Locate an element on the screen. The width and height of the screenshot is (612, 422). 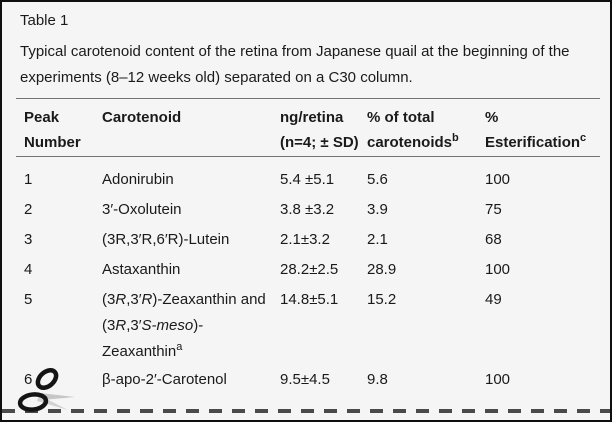
header-cell-pct-total: % of total carotenoidsb is located at coordinates (426, 127).